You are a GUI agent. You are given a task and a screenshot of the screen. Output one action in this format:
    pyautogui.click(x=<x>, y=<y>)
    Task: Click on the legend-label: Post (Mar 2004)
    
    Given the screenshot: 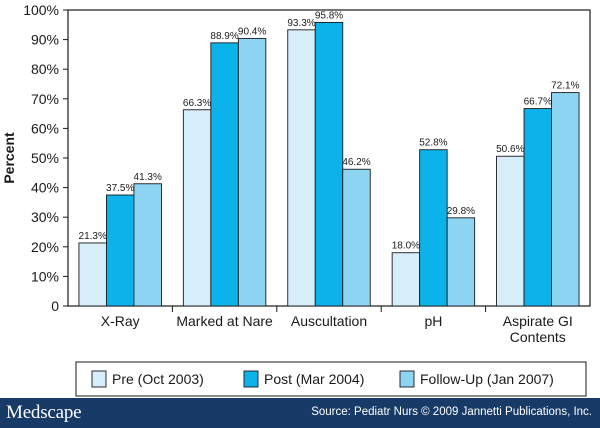 What is the action you would take?
    pyautogui.click(x=314, y=379)
    